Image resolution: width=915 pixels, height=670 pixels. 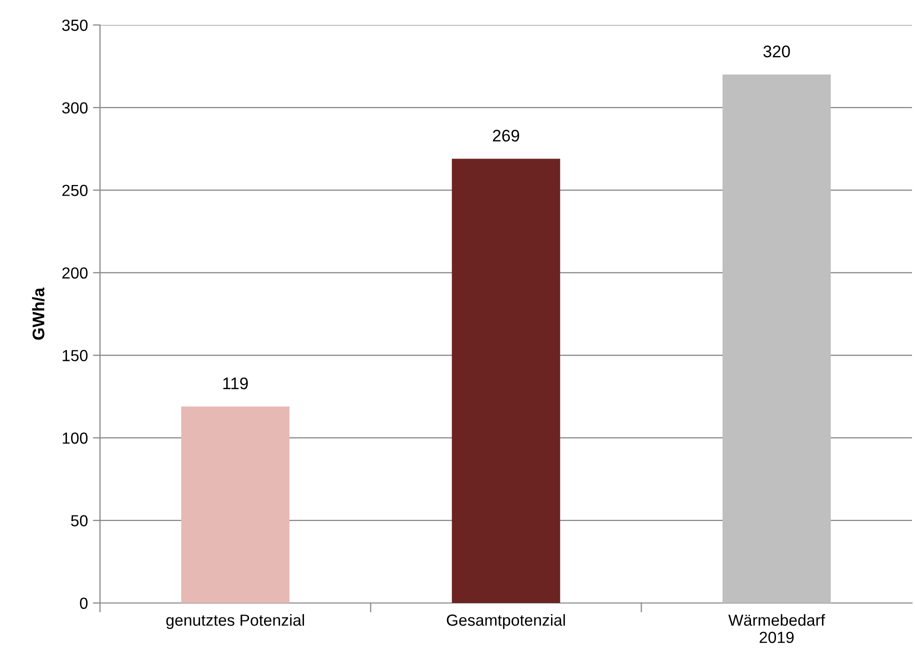 What do you see at coordinates (75, 25) in the screenshot?
I see `y-tick-label: 350` at bounding box center [75, 25].